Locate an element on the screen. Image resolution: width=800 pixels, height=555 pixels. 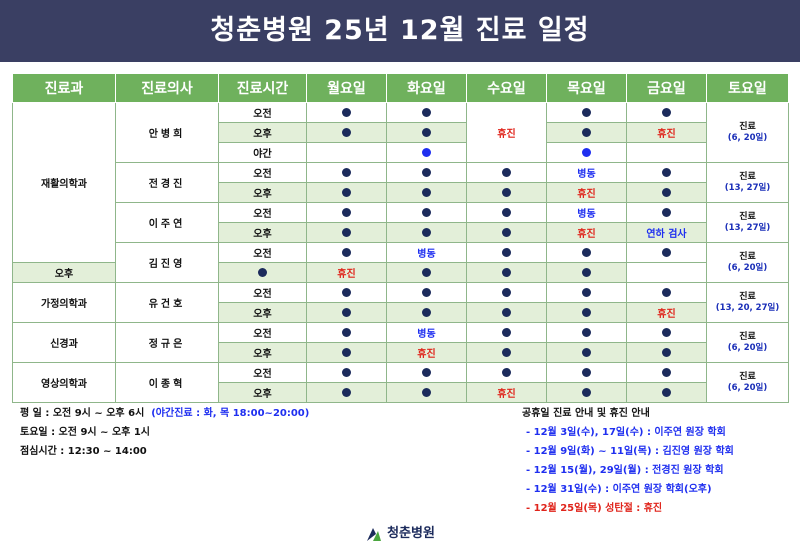
holiday-item: - 12월 9일(화) ~ 11일(목) : 김진영 원장 학회 is located at coordinates (630, 451).